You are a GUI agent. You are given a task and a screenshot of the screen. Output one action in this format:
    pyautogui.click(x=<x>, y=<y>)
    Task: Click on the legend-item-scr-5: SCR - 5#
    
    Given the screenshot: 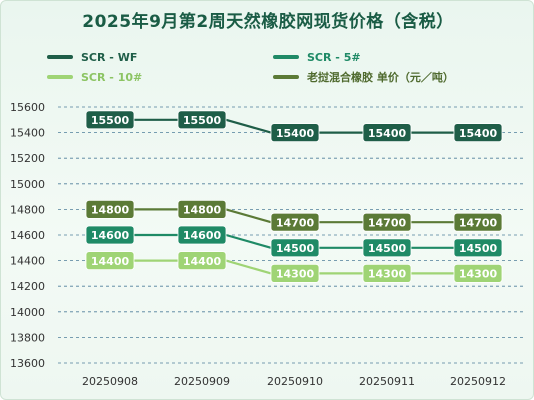 What is the action you would take?
    pyautogui.click(x=317, y=57)
    